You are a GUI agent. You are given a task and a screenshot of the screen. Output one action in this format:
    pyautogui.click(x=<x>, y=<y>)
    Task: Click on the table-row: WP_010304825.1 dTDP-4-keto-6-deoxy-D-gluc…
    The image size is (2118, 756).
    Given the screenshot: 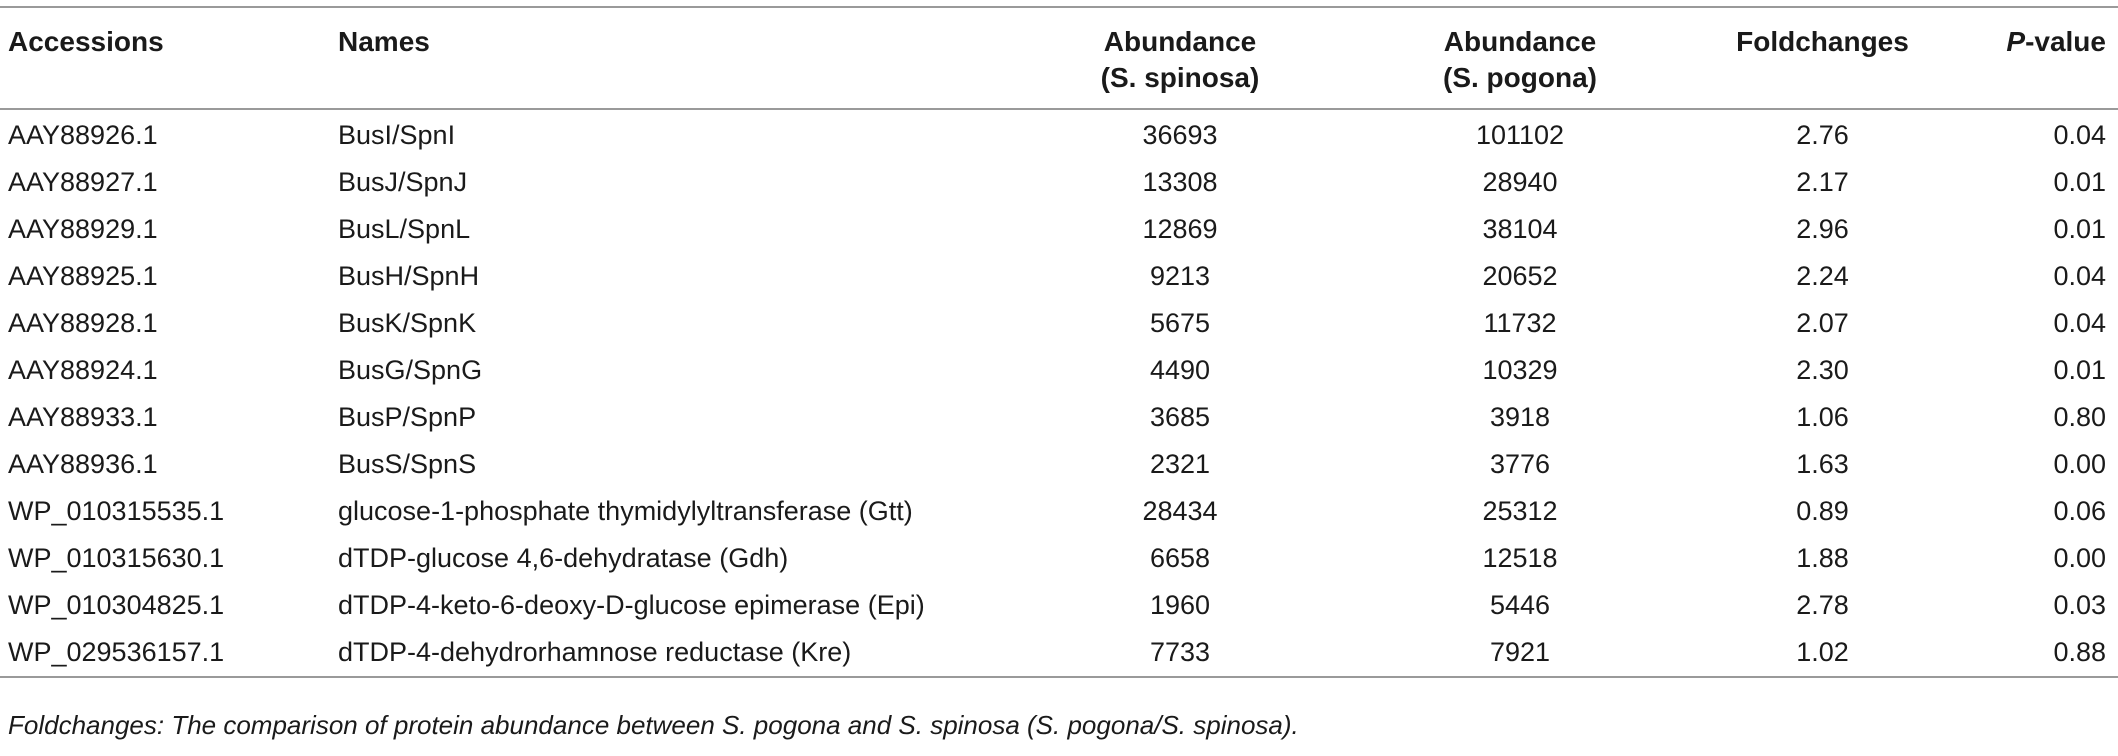 What is the action you would take?
    pyautogui.click(x=1059, y=605)
    